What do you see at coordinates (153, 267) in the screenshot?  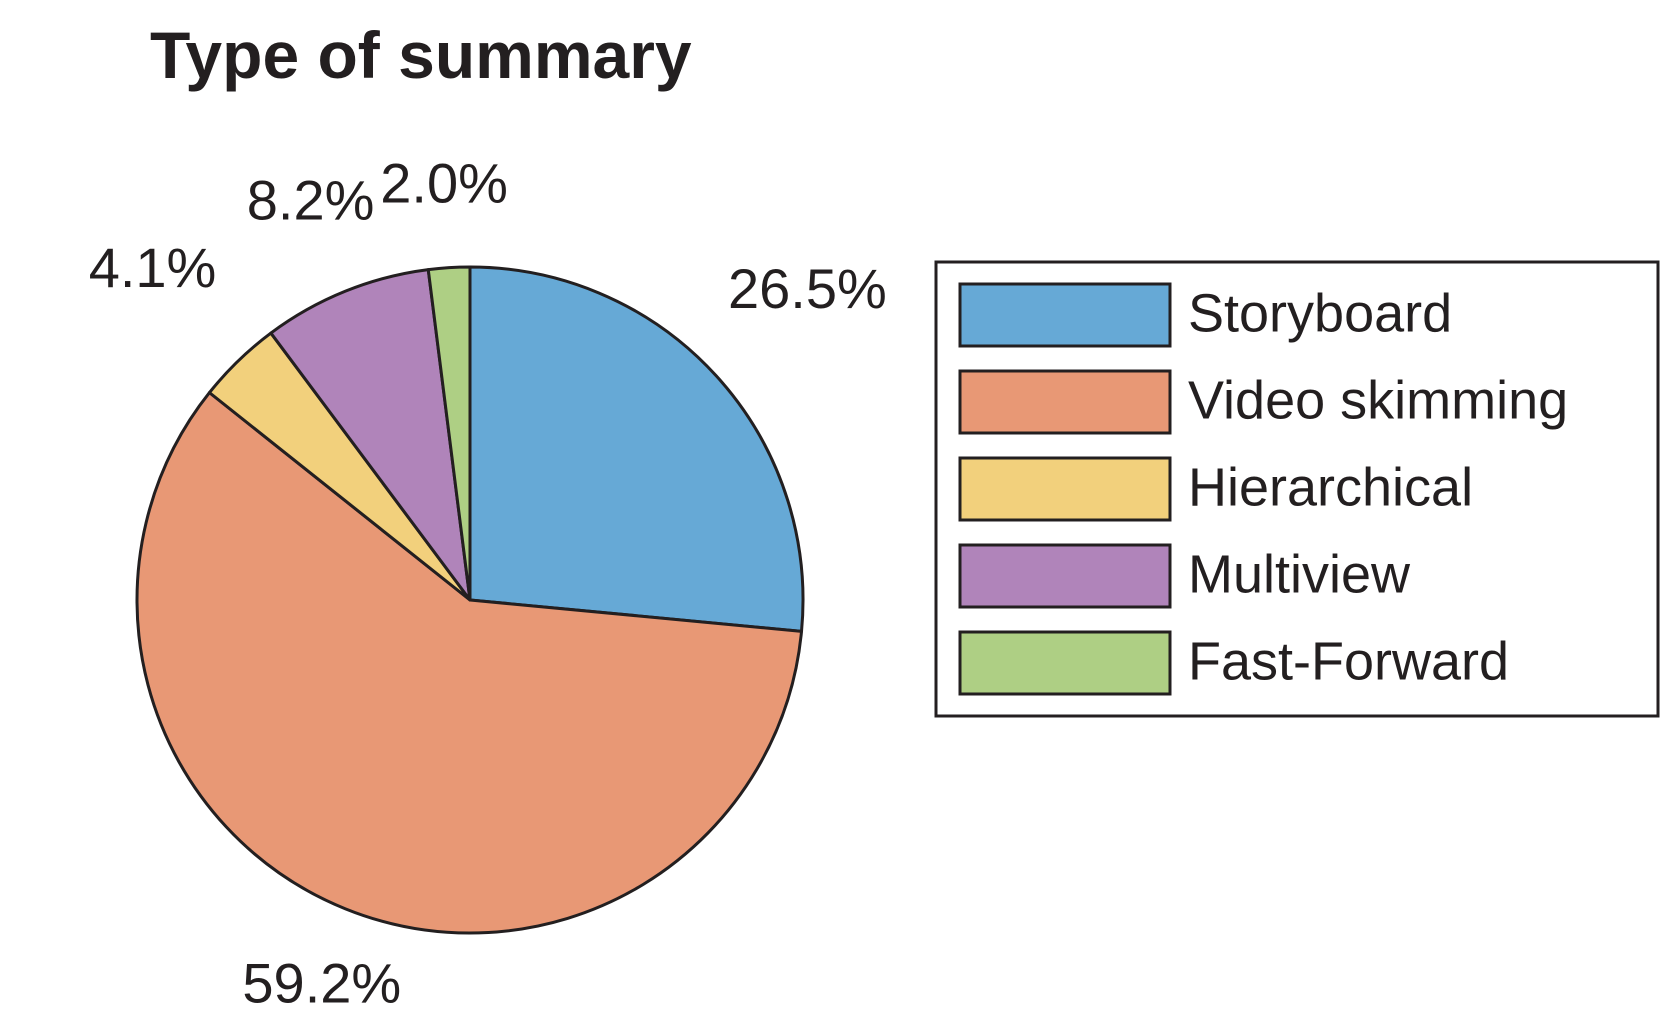 I see `value-label-hierarchical: 4.1%` at bounding box center [153, 267].